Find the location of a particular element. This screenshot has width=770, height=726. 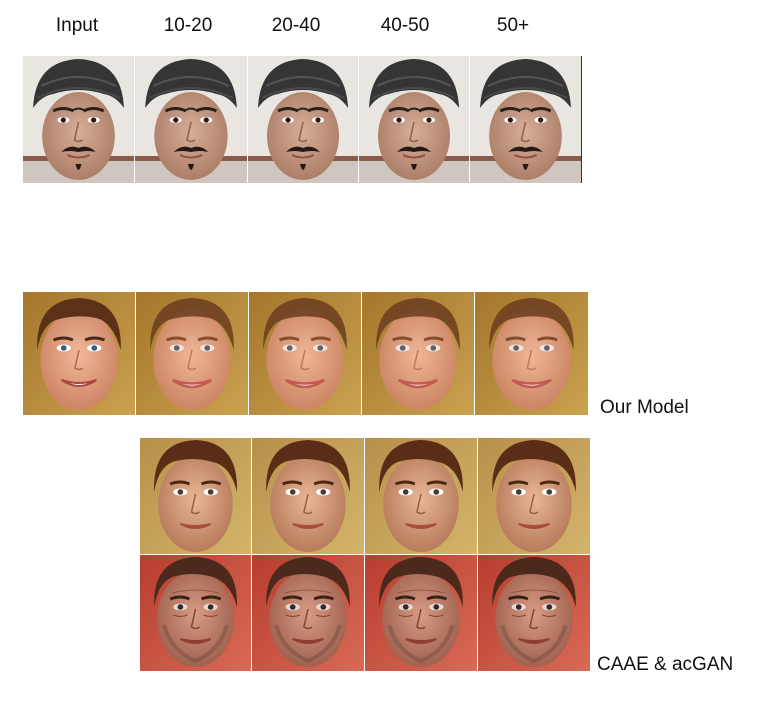

divider is located at coordinates (581, 119).